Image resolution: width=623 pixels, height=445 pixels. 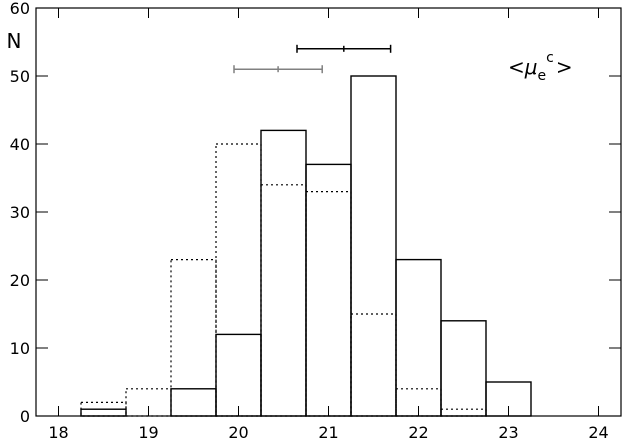 What do you see at coordinates (564, 67) in the screenshot?
I see `annotation-close: >` at bounding box center [564, 67].